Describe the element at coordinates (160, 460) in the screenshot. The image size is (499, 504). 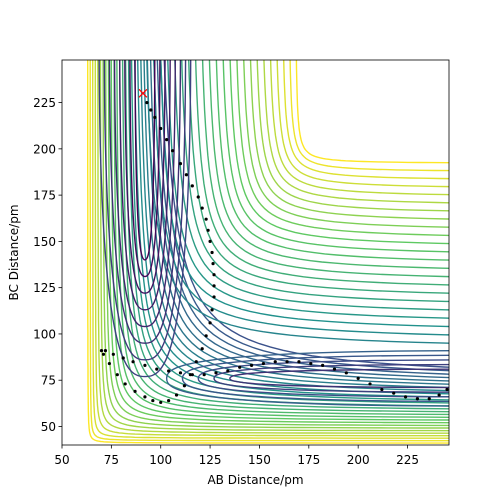
I see `x-tick-label: 100` at that location.